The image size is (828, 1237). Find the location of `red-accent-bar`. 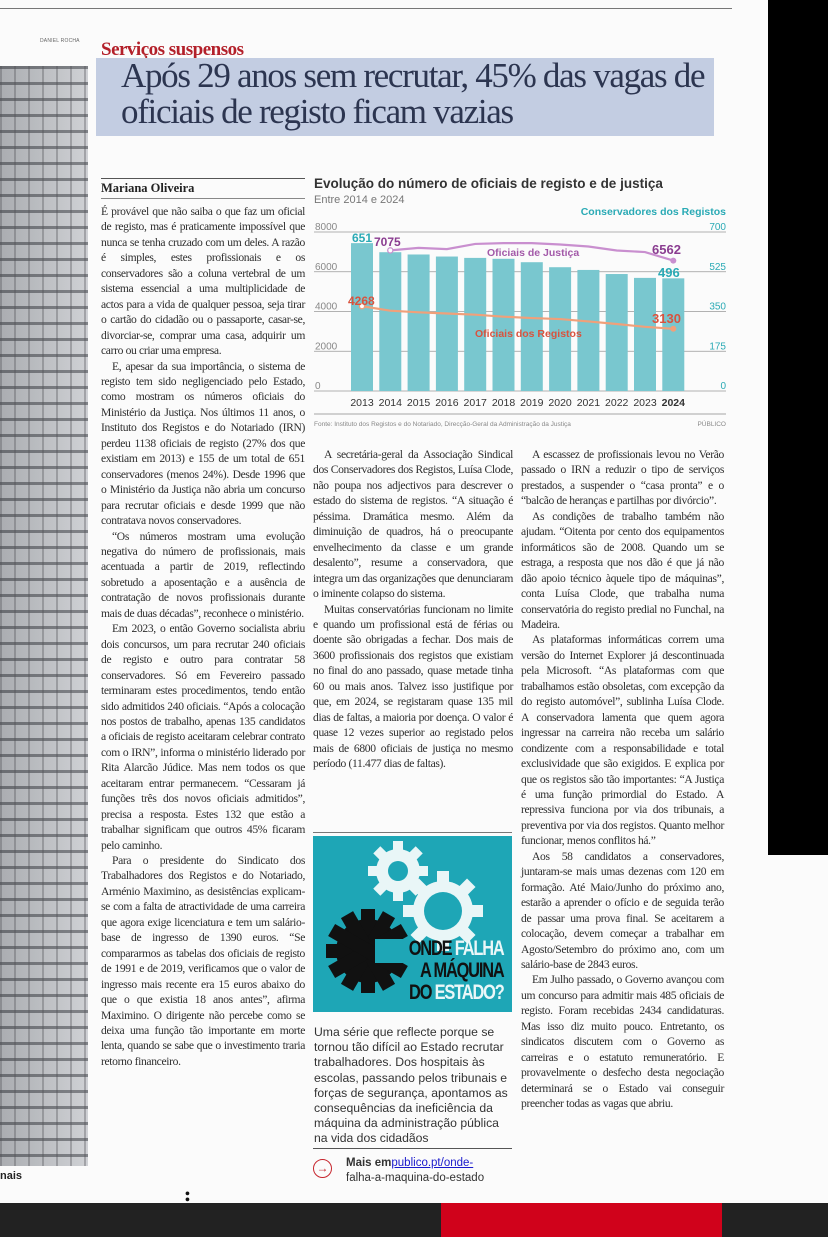

red-accent-bar is located at coordinates (581, 1220).